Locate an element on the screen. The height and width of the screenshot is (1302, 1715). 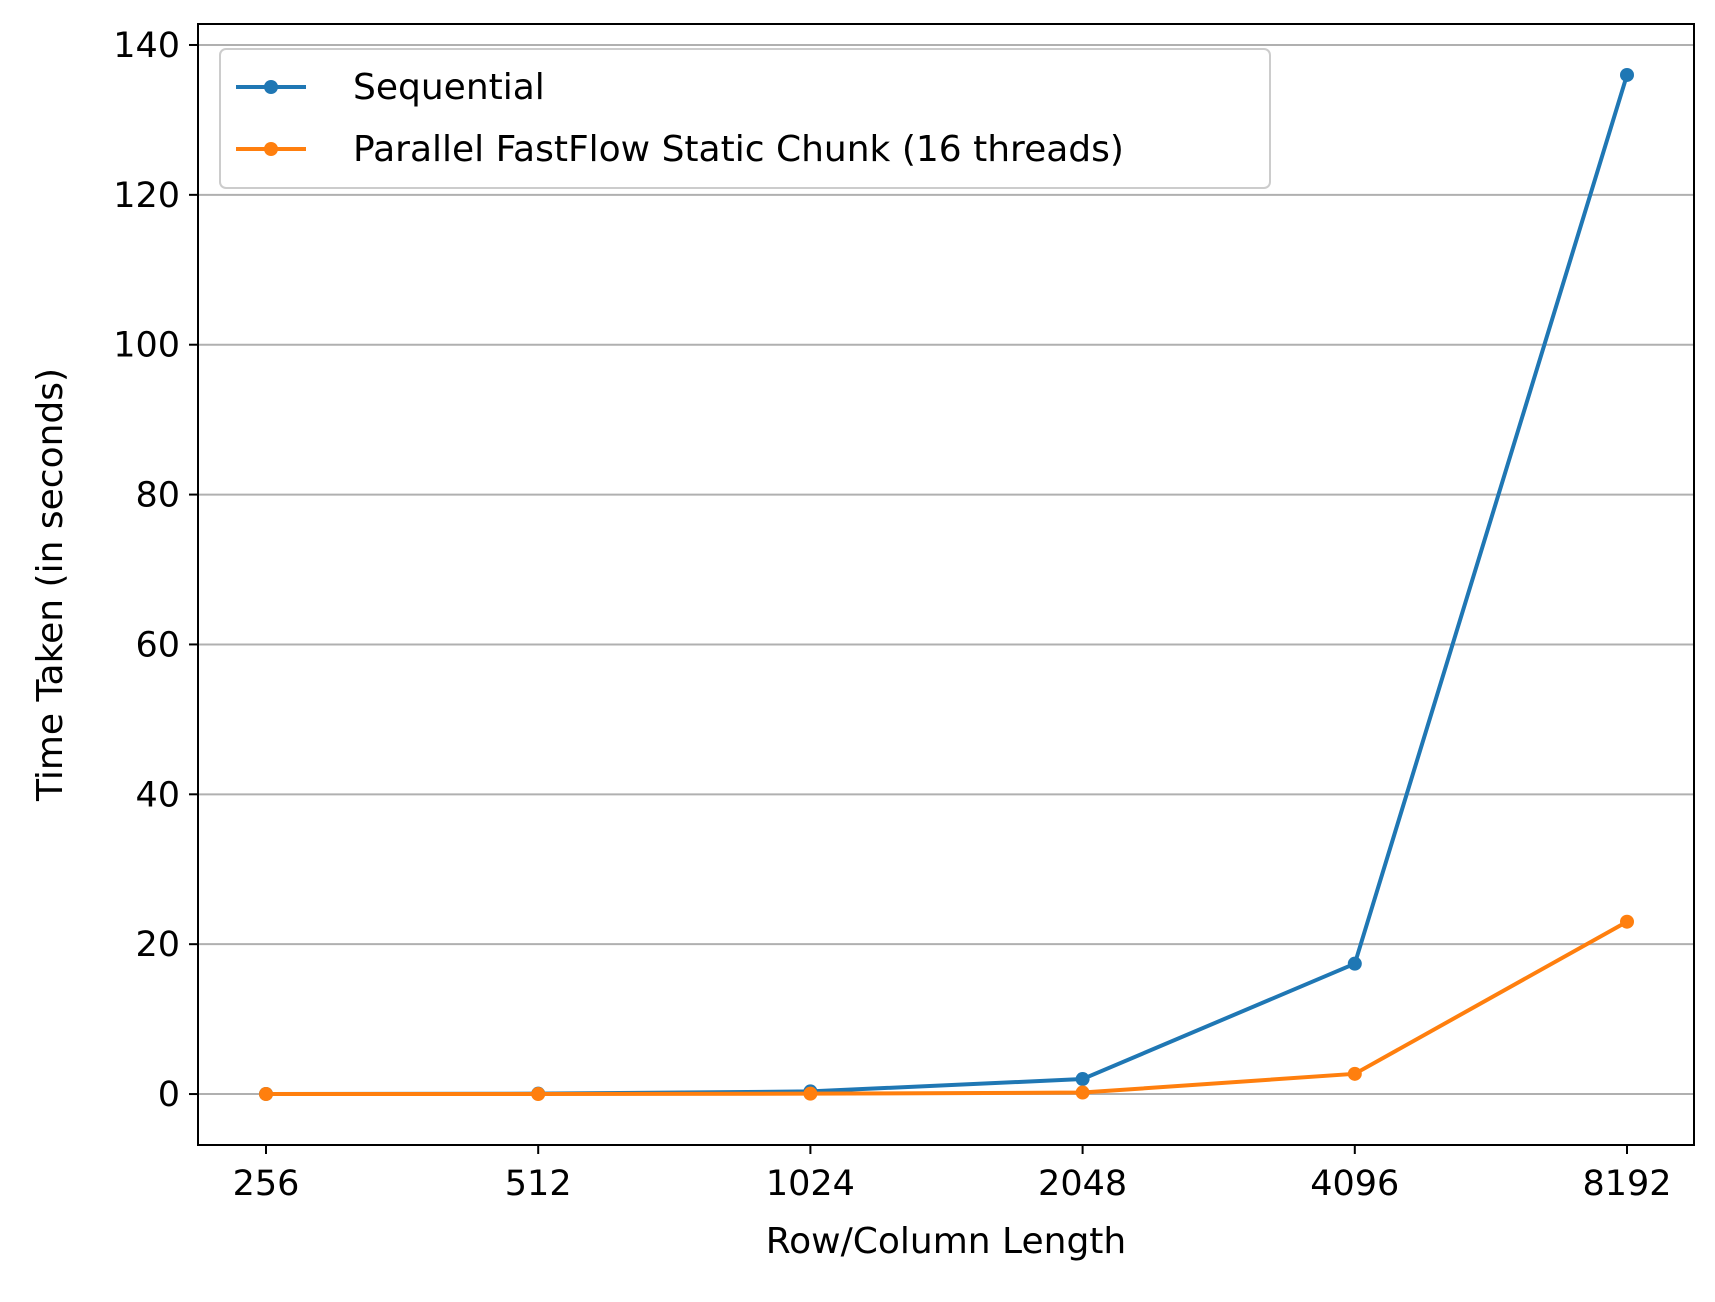
y-tick-label: 80 is located at coordinates (157, 496).